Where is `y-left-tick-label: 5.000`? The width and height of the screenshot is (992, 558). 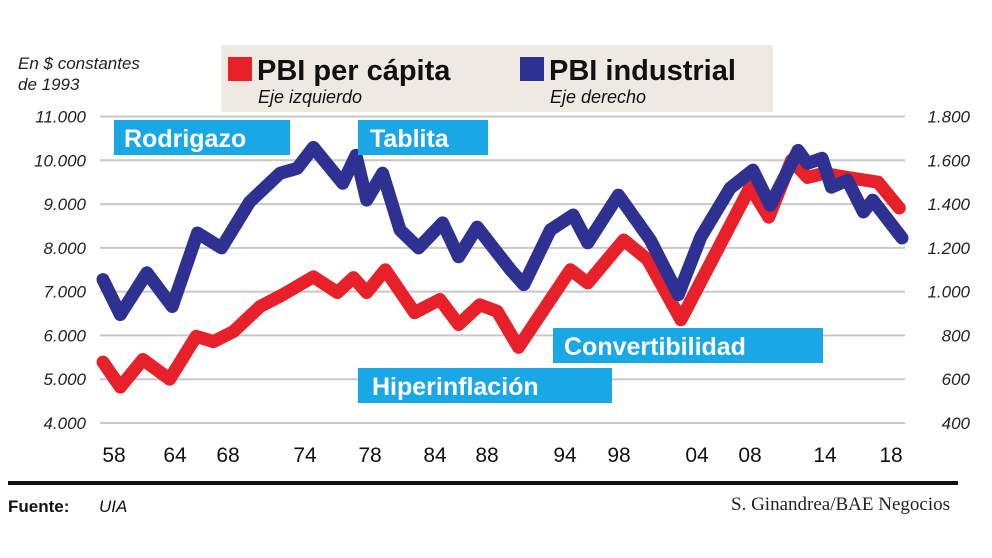
y-left-tick-label: 5.000 is located at coordinates (64, 379).